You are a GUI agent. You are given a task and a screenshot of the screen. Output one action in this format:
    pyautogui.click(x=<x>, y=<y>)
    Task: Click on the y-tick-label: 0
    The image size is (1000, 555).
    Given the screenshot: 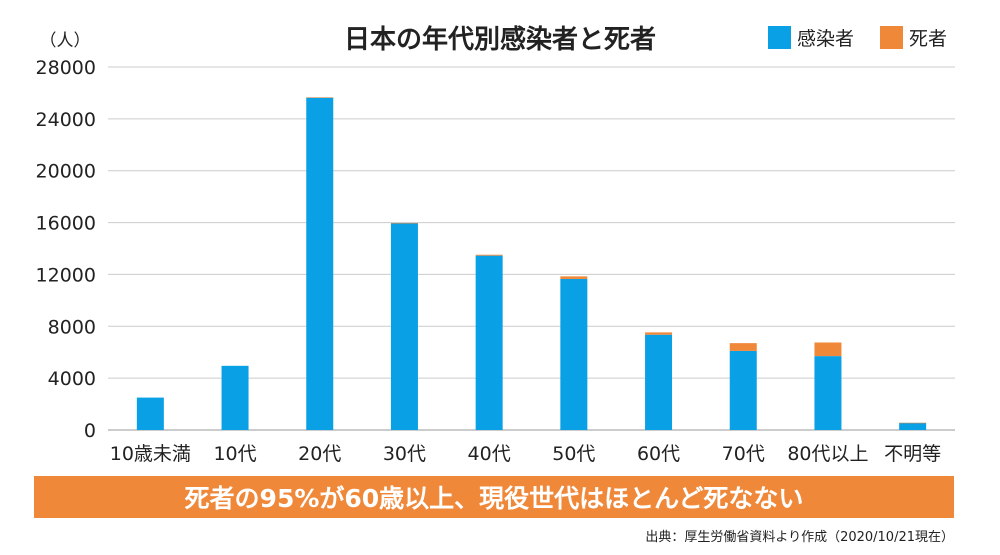 What is the action you would take?
    pyautogui.click(x=90, y=431)
    